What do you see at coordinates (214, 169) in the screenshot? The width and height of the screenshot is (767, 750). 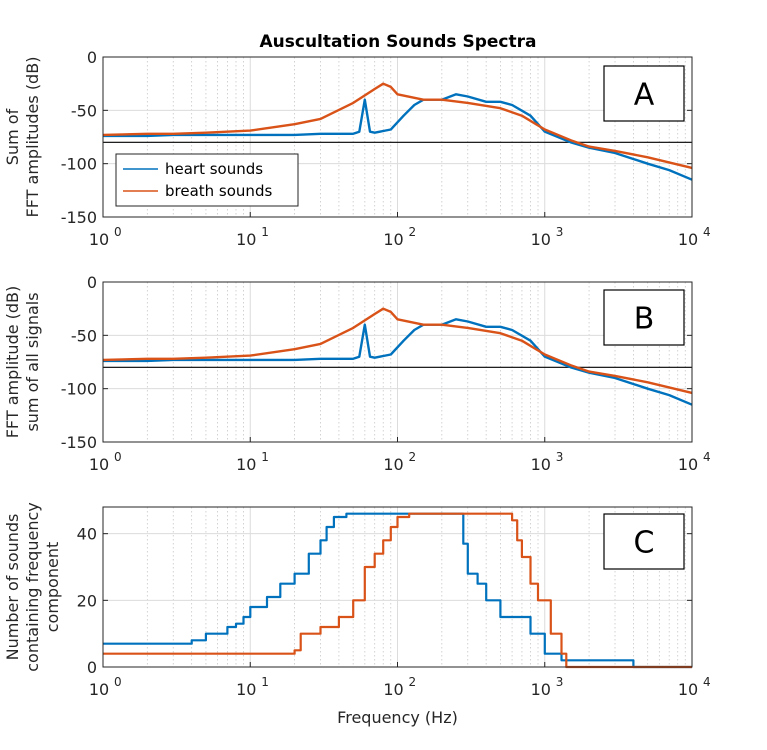 I see `legend-entry: heart sounds` at bounding box center [214, 169].